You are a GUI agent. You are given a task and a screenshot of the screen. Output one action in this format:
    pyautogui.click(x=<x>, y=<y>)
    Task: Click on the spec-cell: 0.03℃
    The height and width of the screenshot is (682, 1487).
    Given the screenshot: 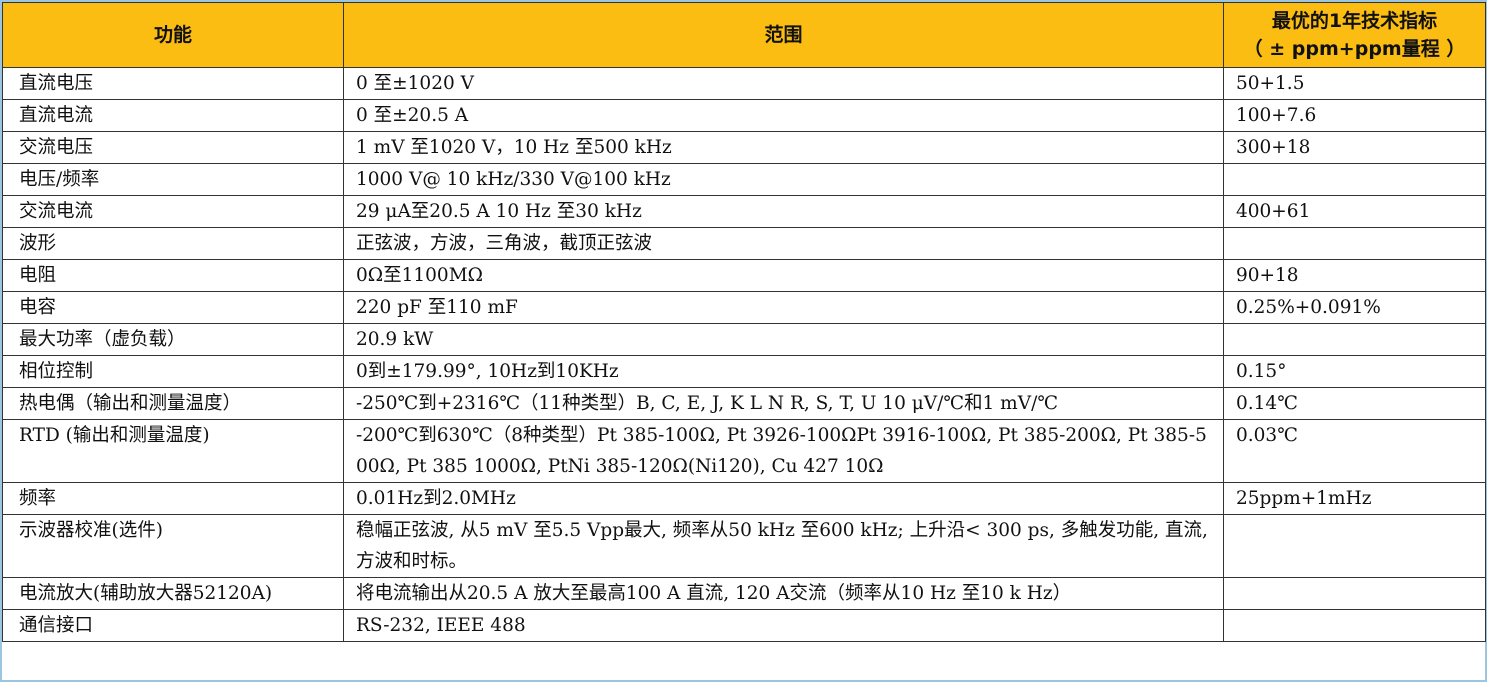 What is the action you would take?
    pyautogui.click(x=1354, y=451)
    